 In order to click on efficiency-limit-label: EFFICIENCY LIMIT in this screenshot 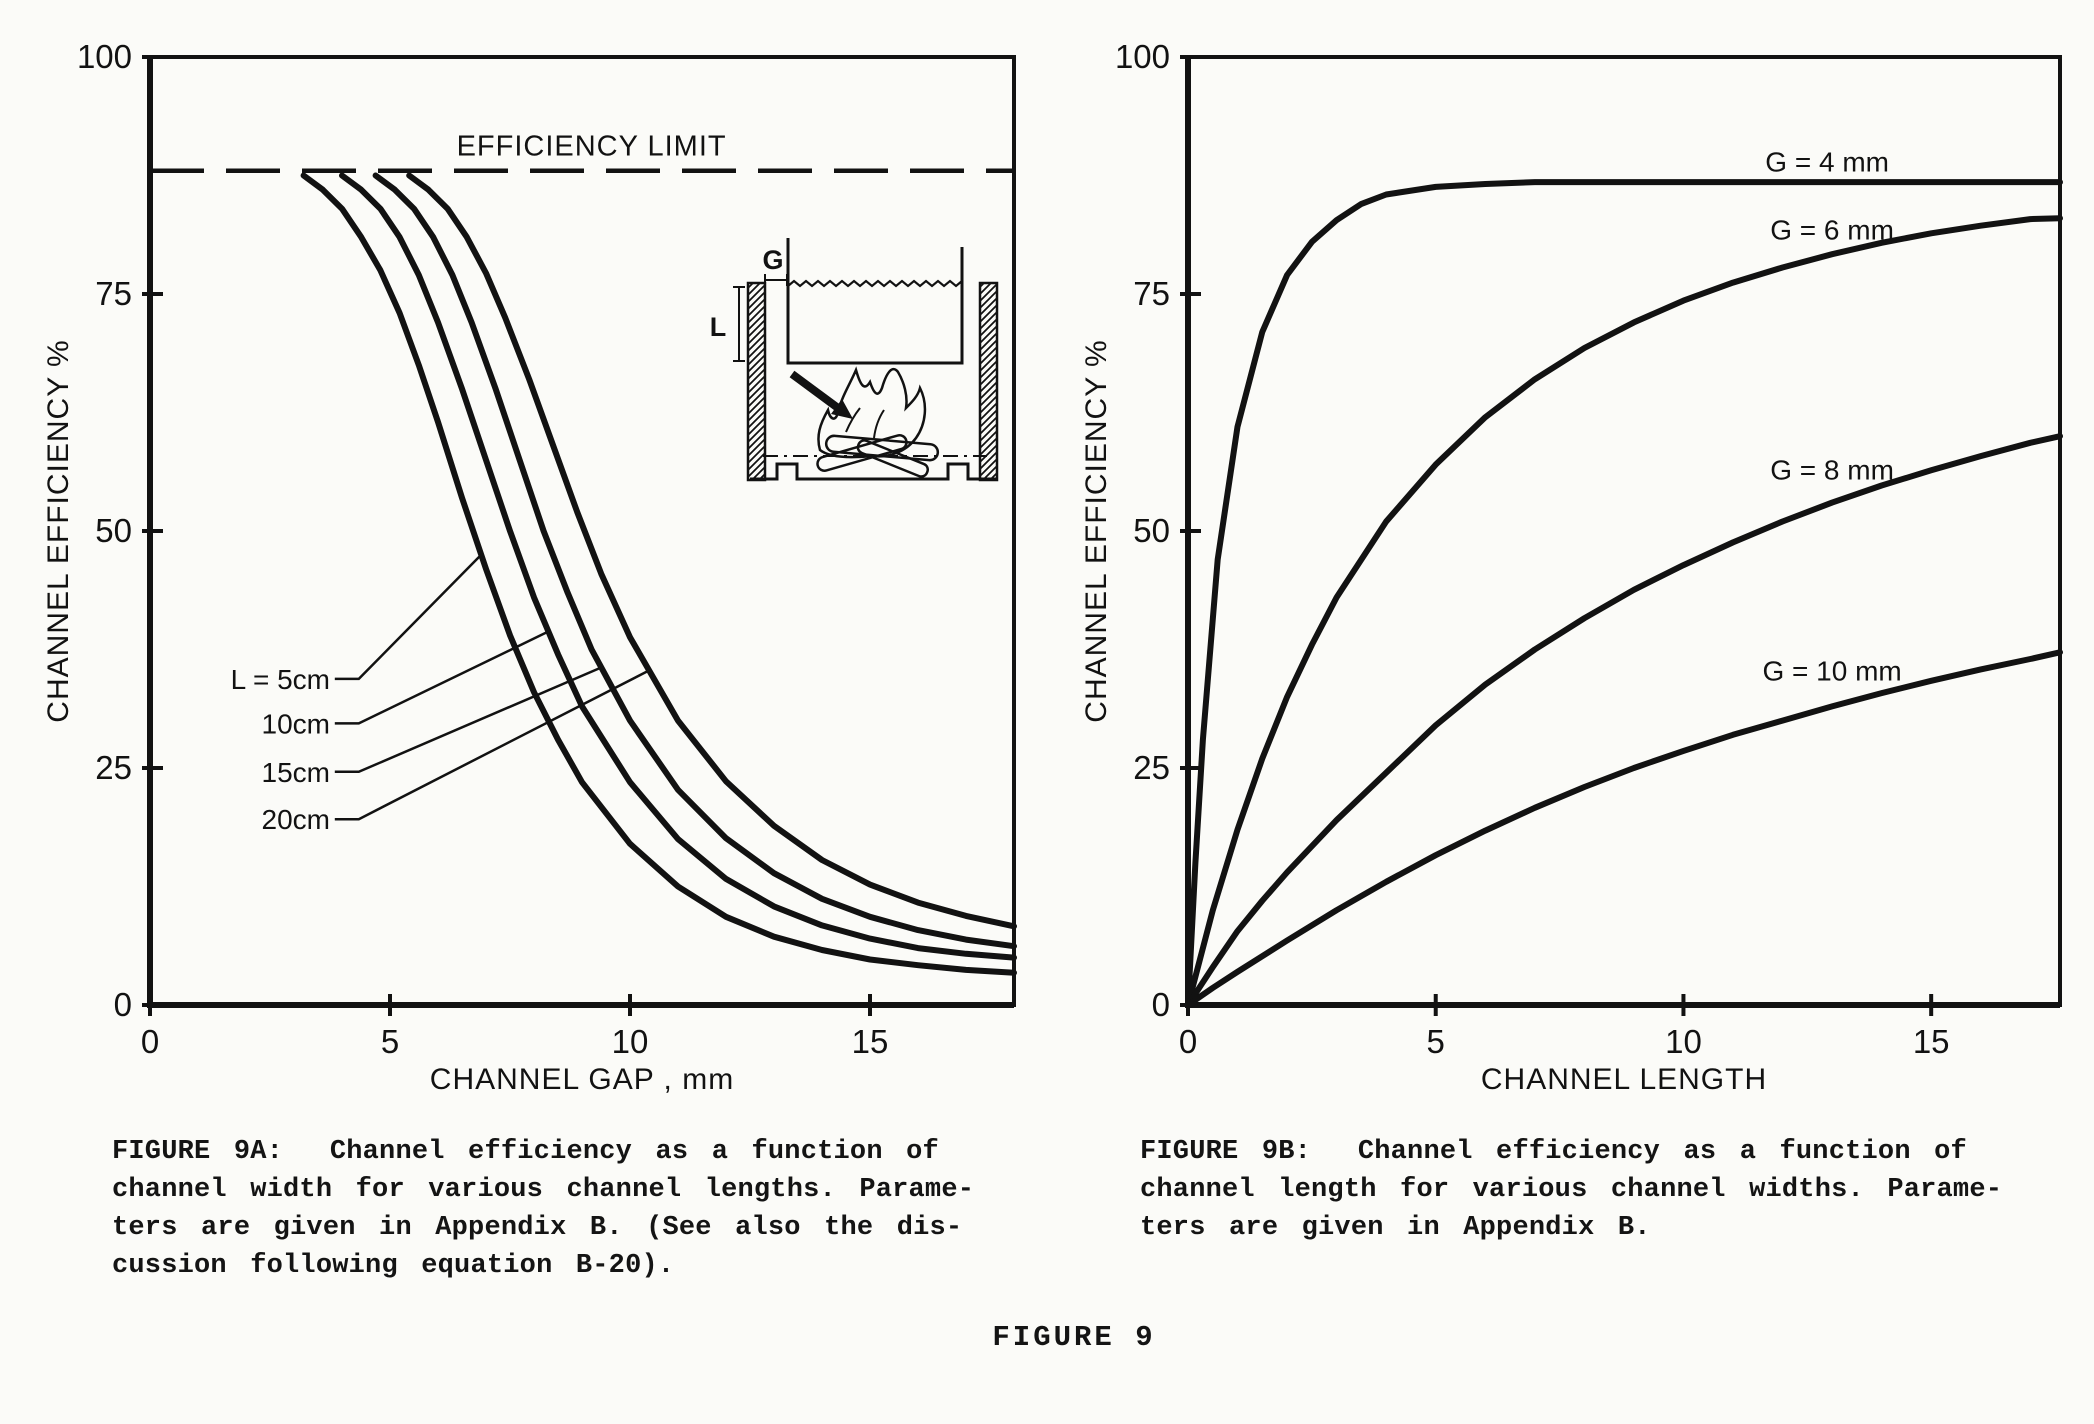, I will do `click(592, 147)`.